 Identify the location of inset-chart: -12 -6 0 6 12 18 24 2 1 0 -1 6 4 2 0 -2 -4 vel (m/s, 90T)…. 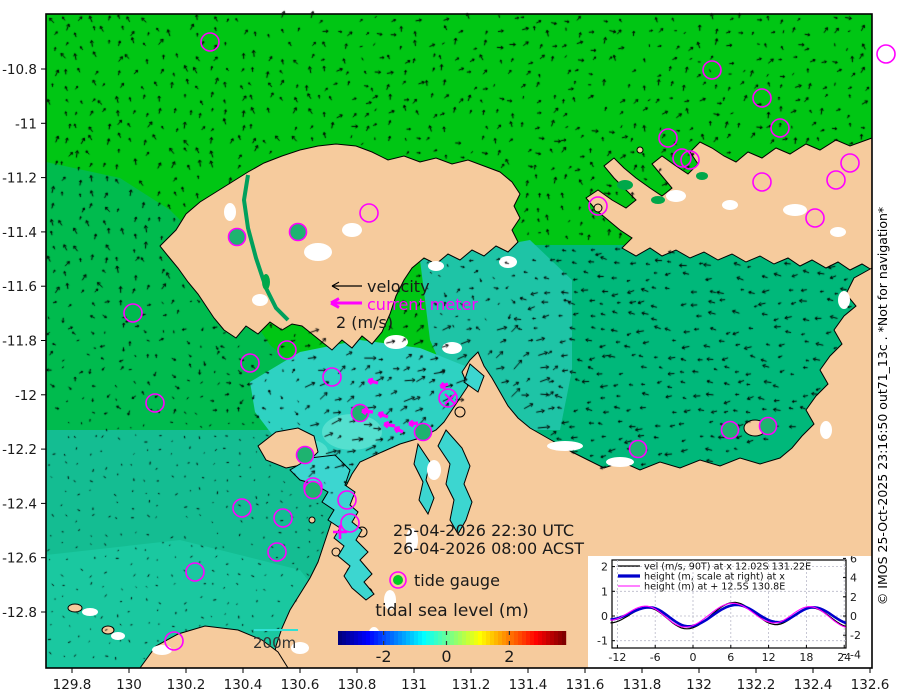
(729, 608).